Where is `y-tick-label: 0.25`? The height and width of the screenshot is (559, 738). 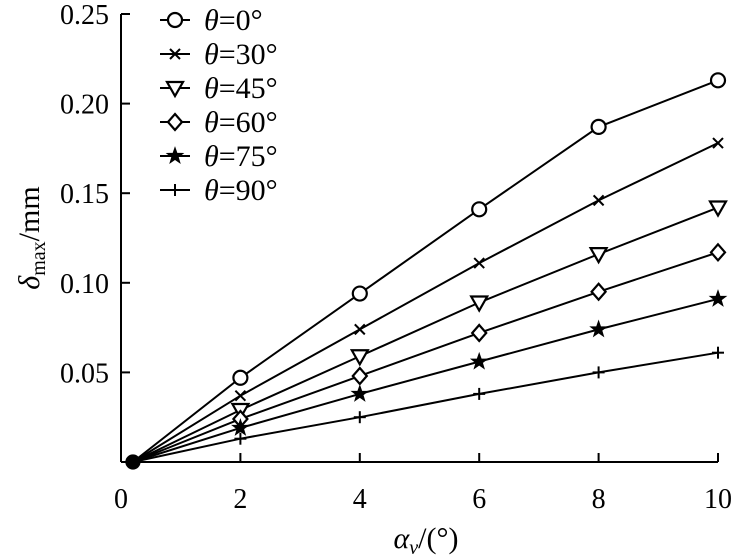
y-tick-label: 0.25 is located at coordinates (84, 15).